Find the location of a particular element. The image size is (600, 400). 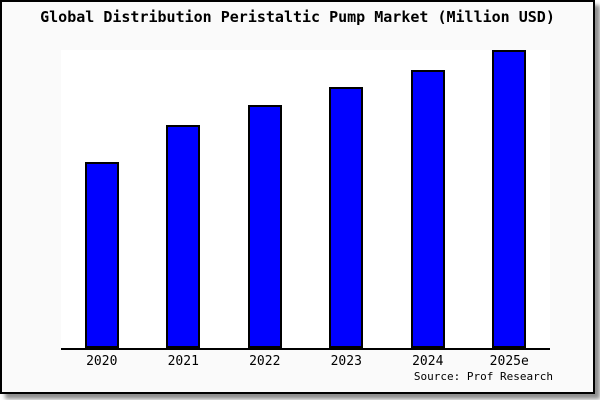

bar-2022 is located at coordinates (265, 226).